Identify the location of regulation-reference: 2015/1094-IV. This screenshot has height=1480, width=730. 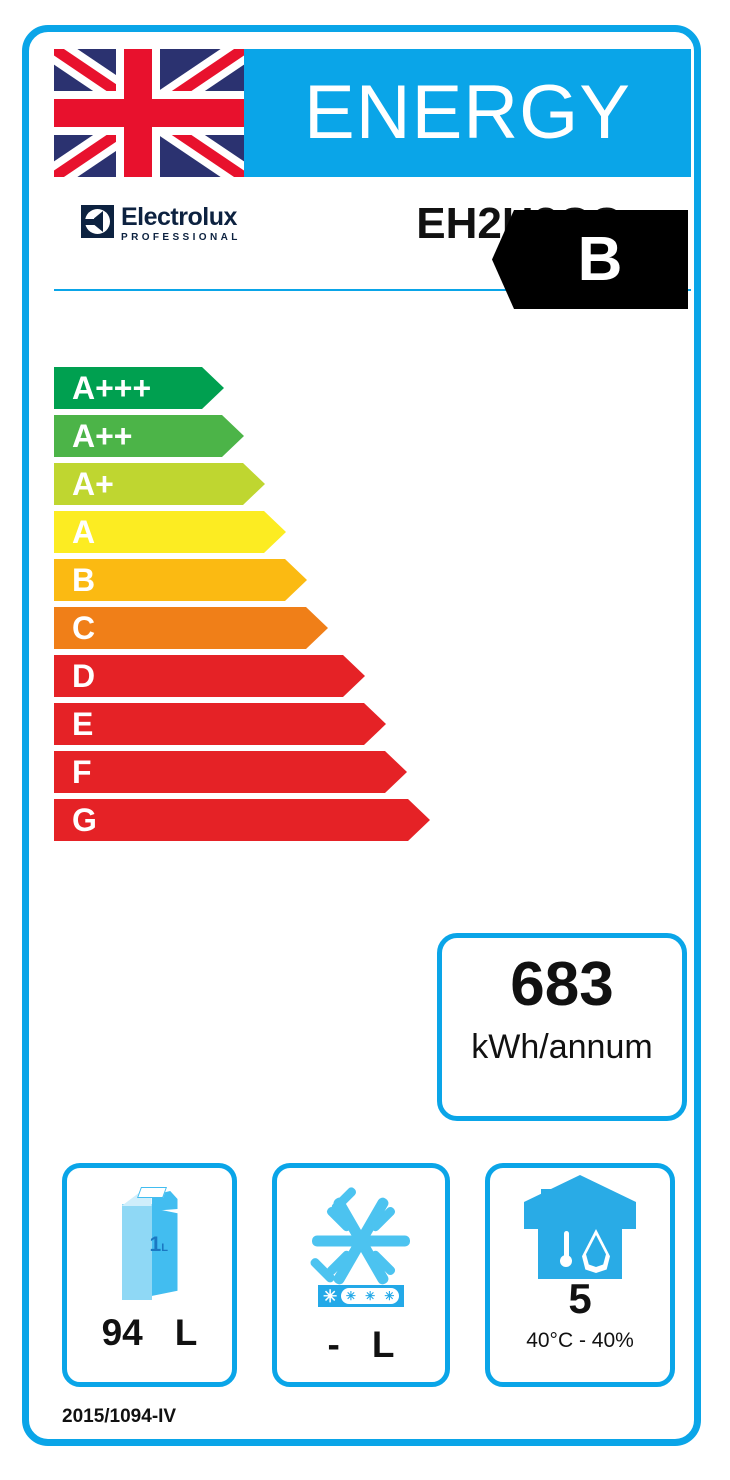
(119, 1416).